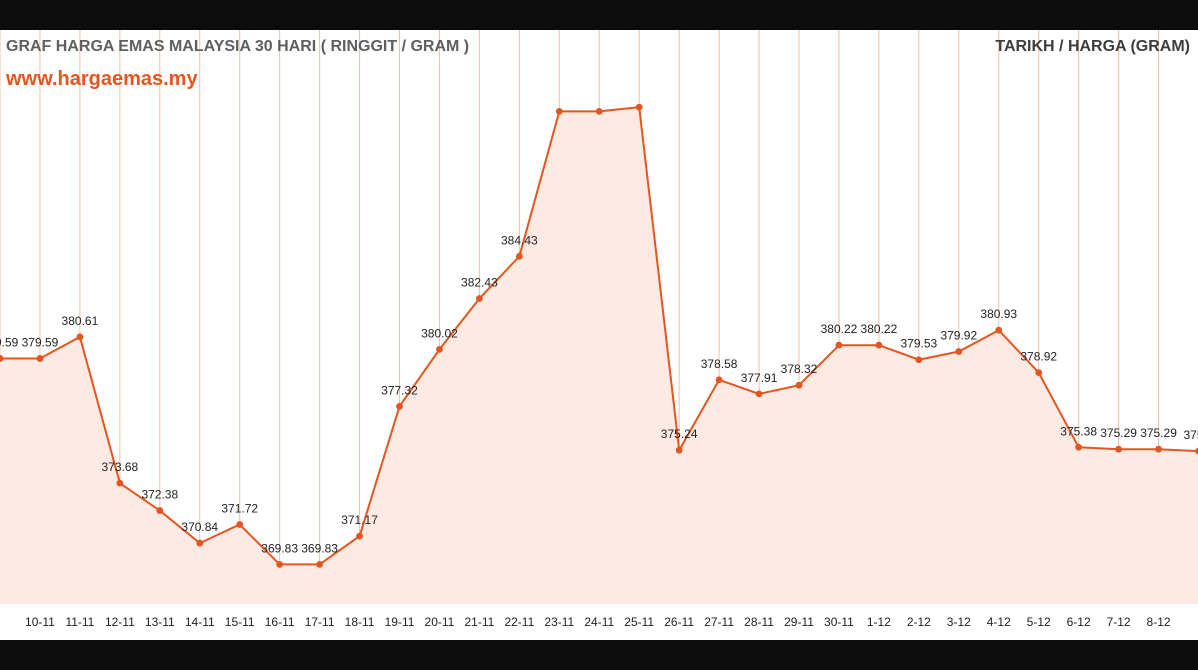  Describe the element at coordinates (918, 344) in the screenshot. I see `data-label: 379.53` at that location.